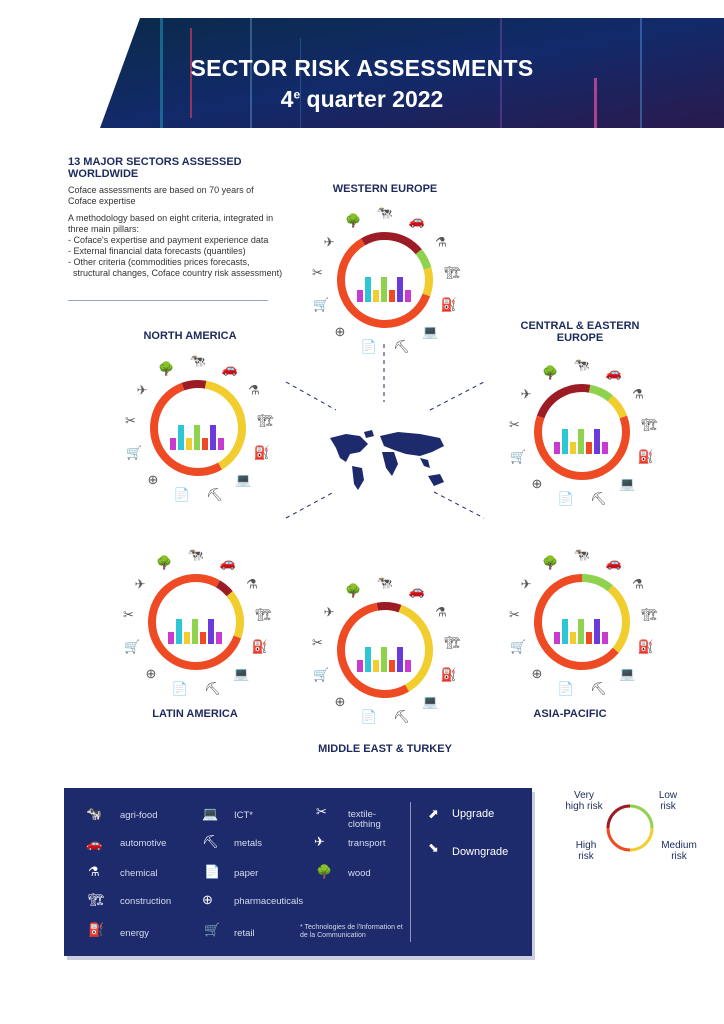 This screenshot has width=724, height=1024. What do you see at coordinates (96, 929) in the screenshot?
I see `fuel-pump-icon: ⛽` at bounding box center [96, 929].